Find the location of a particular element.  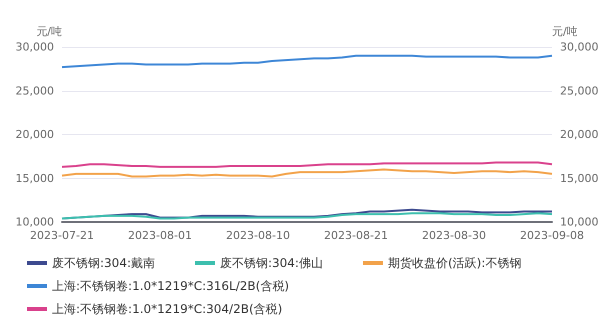

y-tick-label: 10,000 is located at coordinates (35, 222).